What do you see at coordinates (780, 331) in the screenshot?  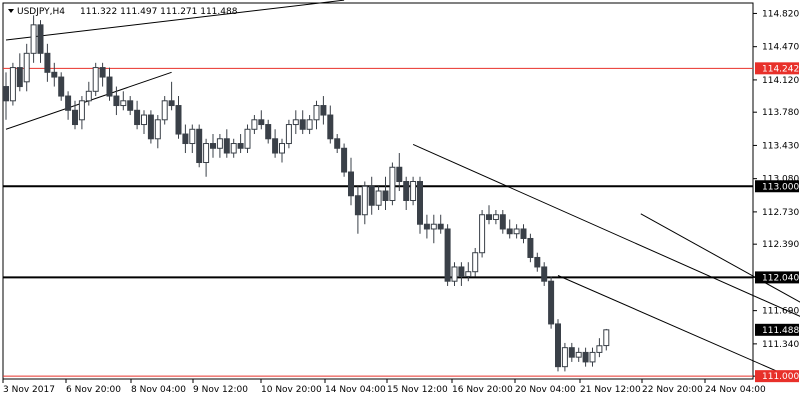 I see `price-tag-label: 111.488` at bounding box center [780, 331].